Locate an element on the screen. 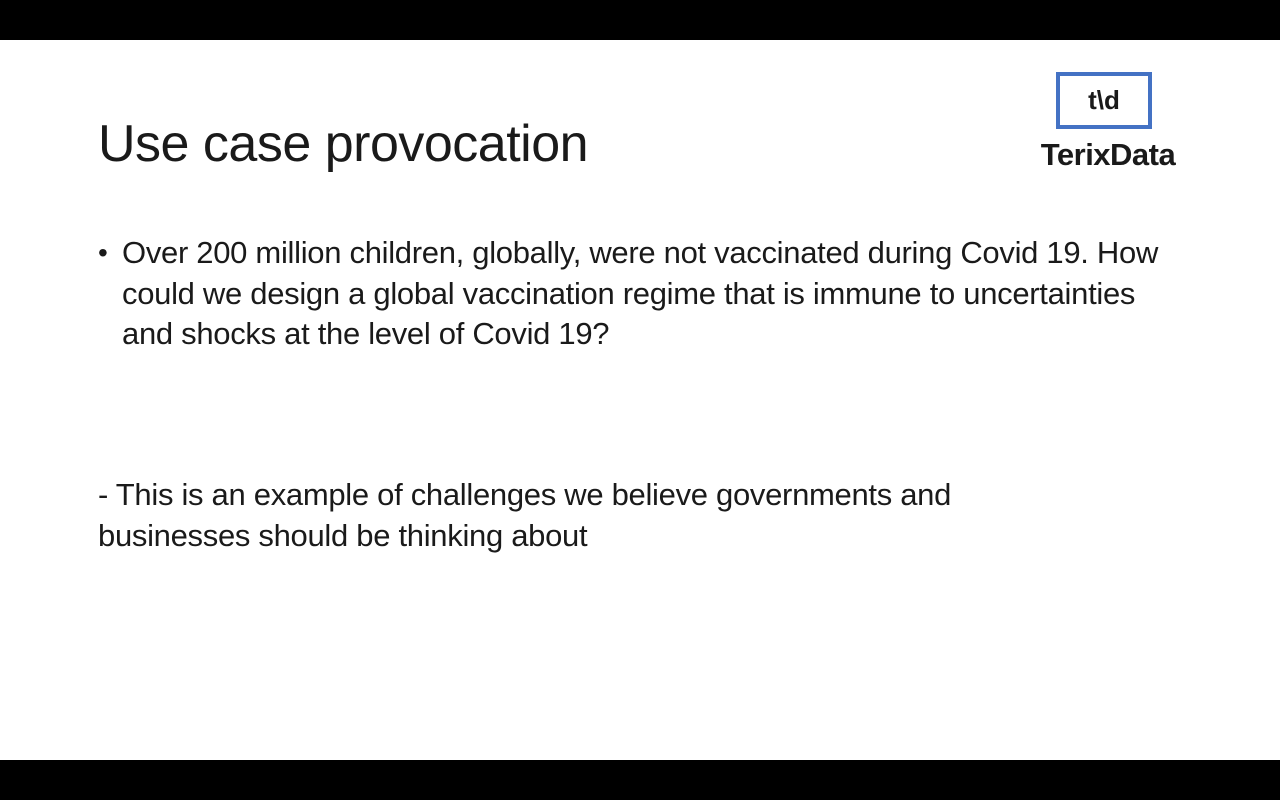 Image resolution: width=1280 pixels, height=800 pixels. terixdata-logo: t\d TerixData is located at coordinates (1108, 124).